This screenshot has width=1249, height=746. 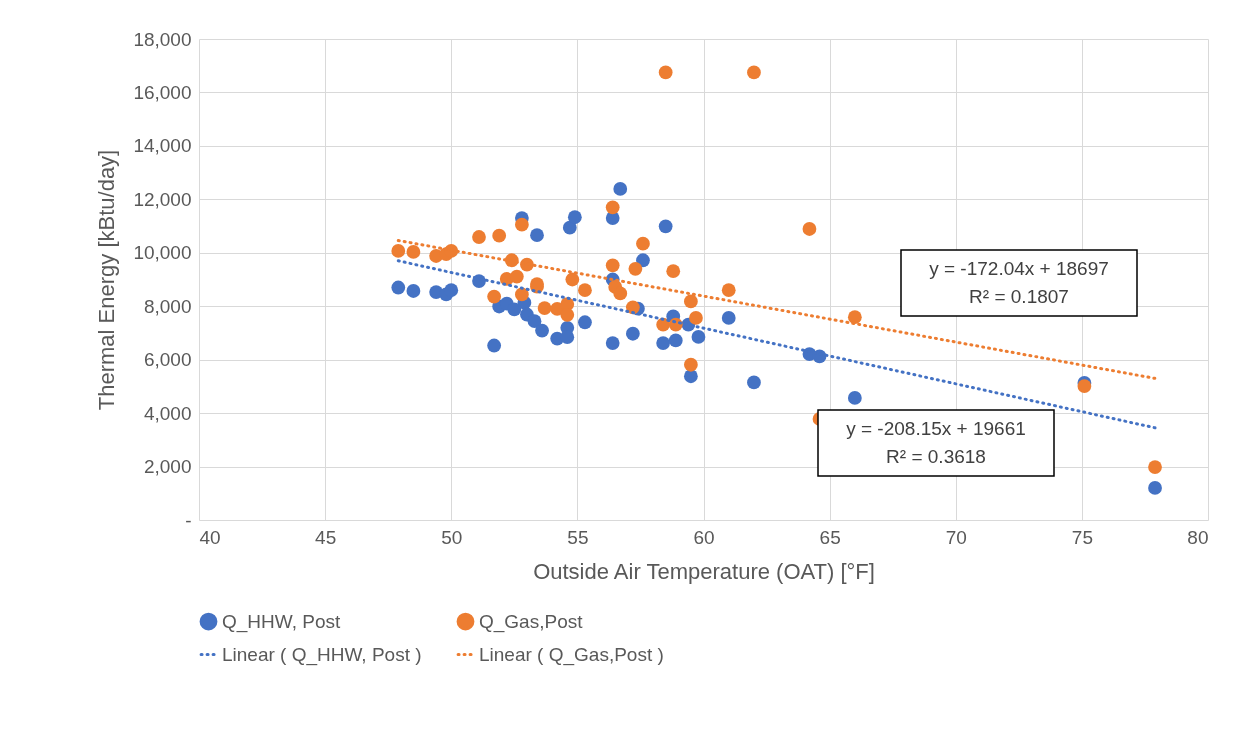 What do you see at coordinates (531, 621) in the screenshot?
I see `legend-label: Q_Gas,Post` at bounding box center [531, 621].